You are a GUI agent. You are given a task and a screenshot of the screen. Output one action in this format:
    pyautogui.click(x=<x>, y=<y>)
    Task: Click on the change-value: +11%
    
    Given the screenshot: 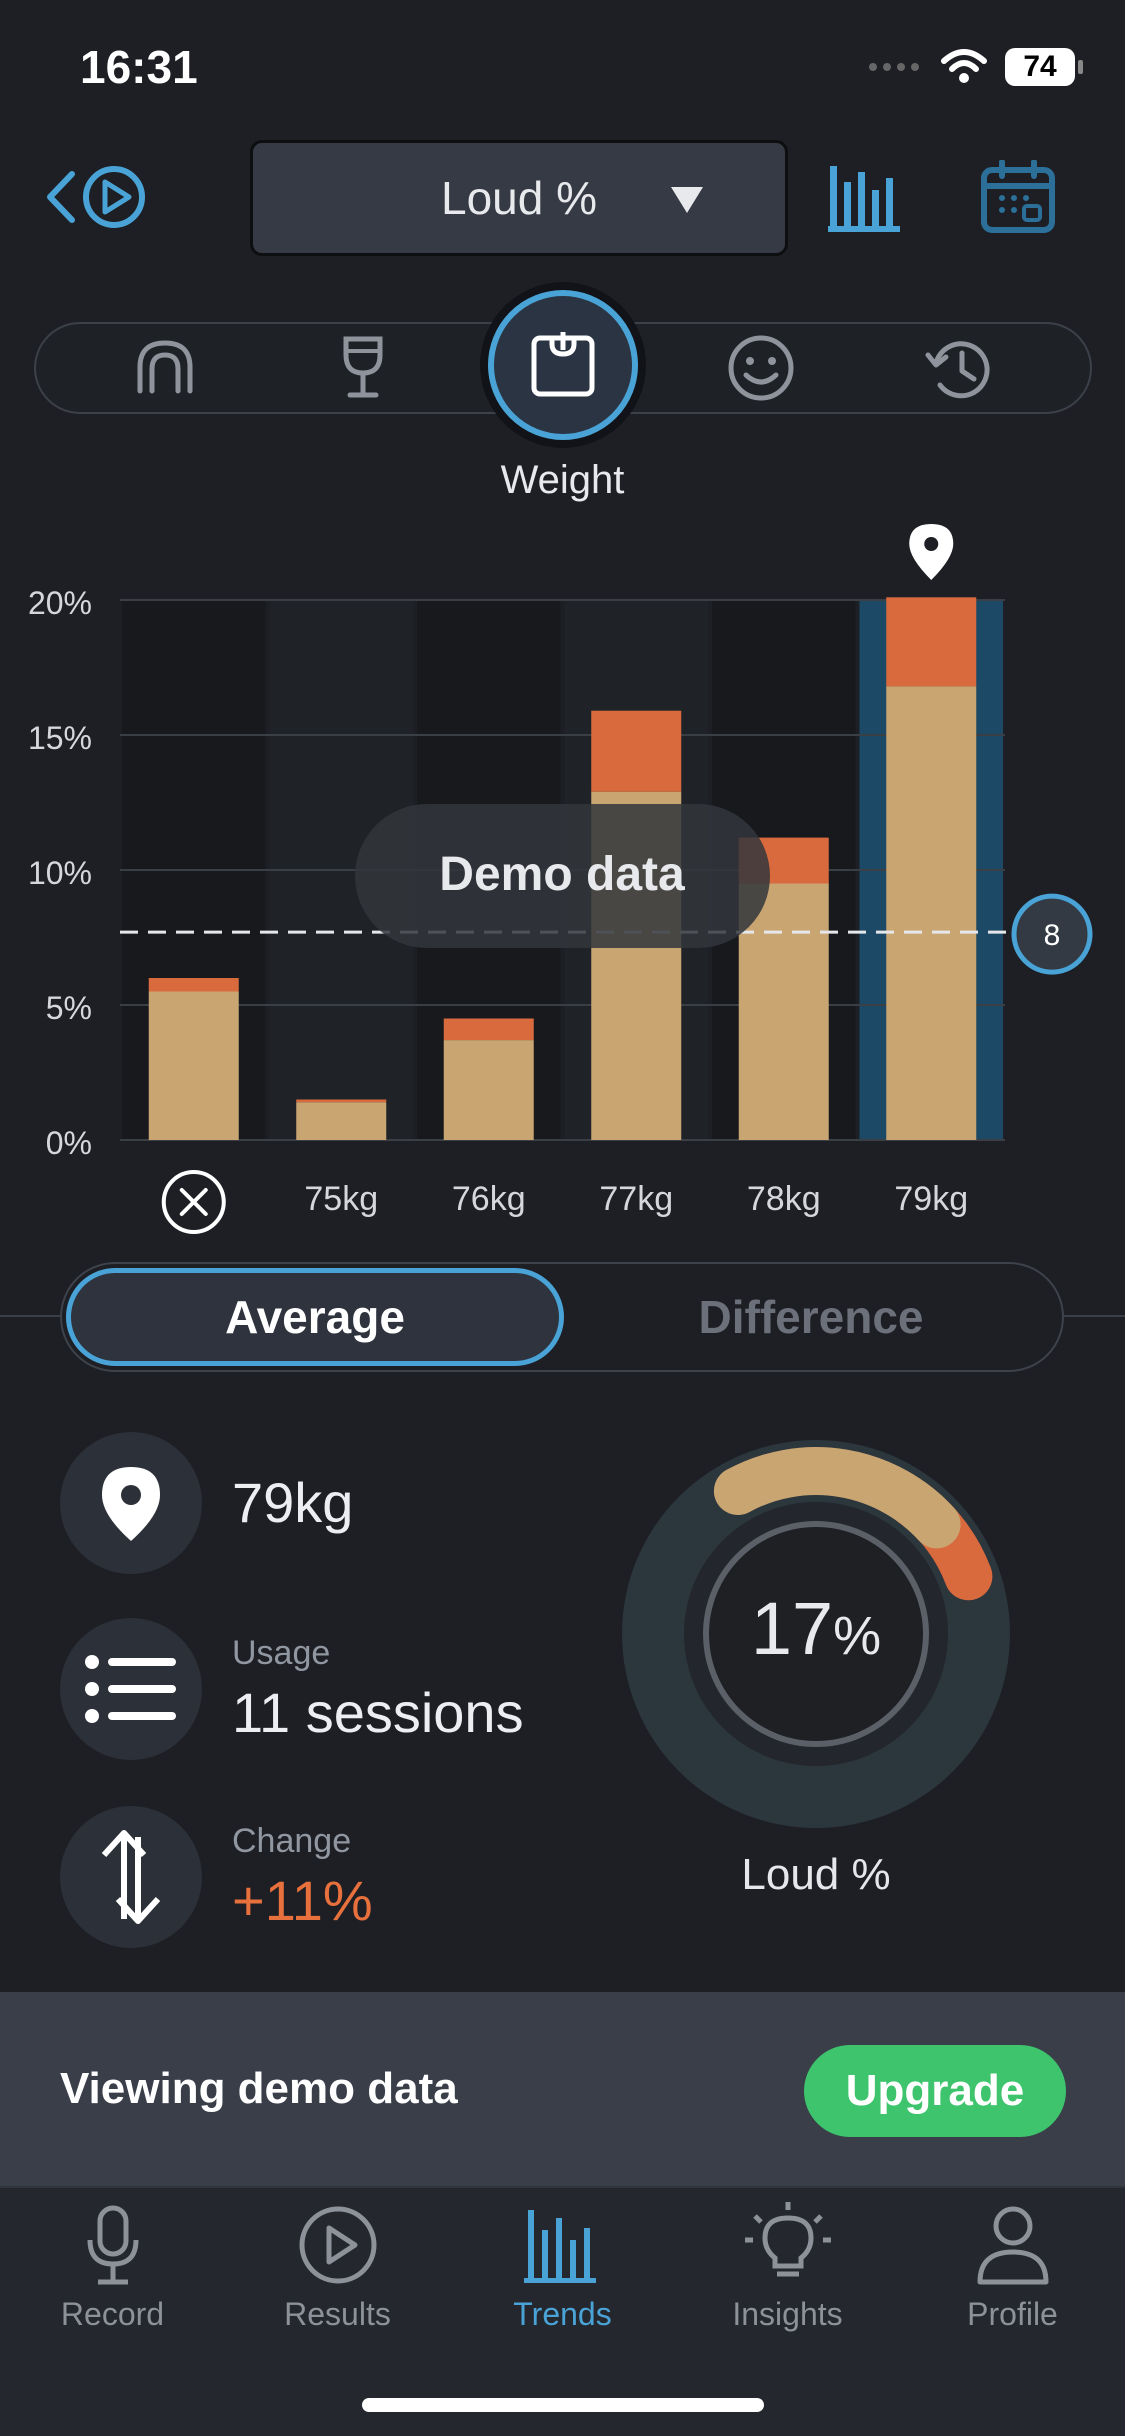 What is the action you would take?
    pyautogui.click(x=302, y=1900)
    